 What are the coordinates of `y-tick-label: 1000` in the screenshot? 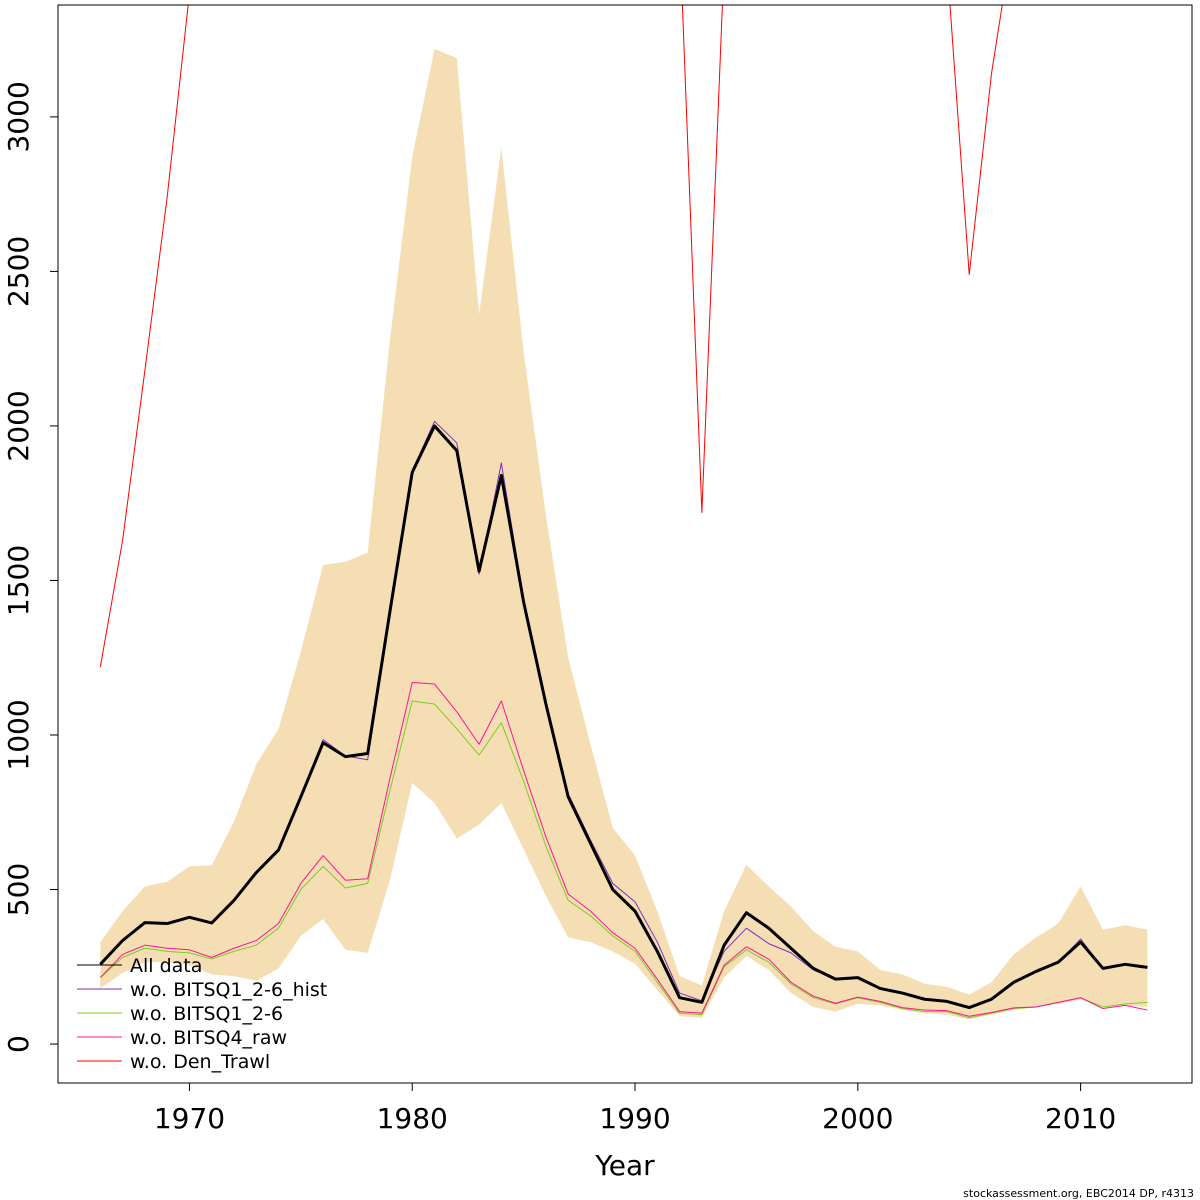 It's located at (18, 734).